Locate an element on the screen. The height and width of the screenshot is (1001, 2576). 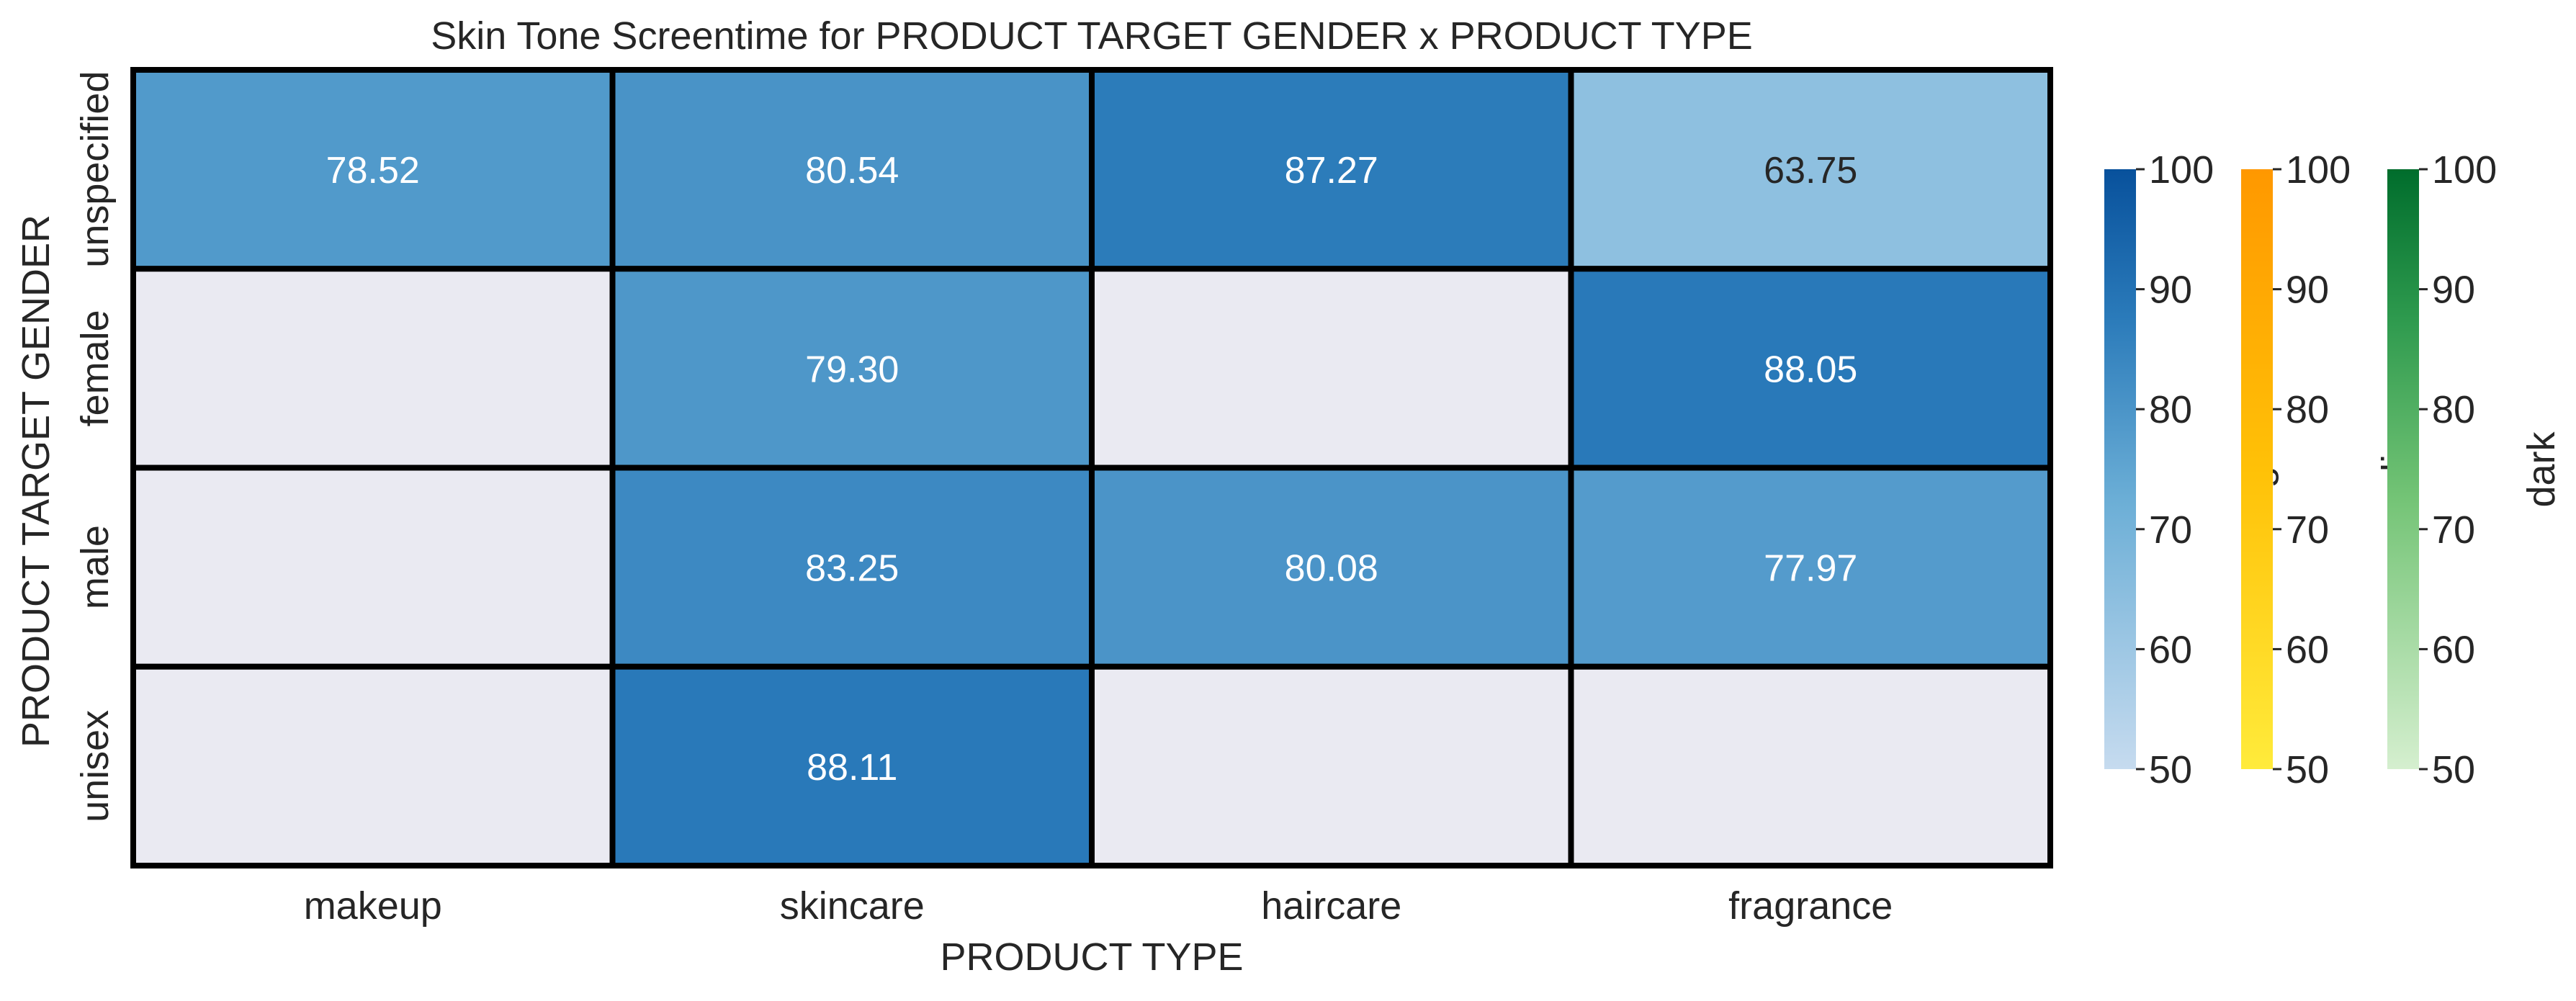
y-axis-label: PRODUCT TARGET GENDER is located at coordinates (36, 481).